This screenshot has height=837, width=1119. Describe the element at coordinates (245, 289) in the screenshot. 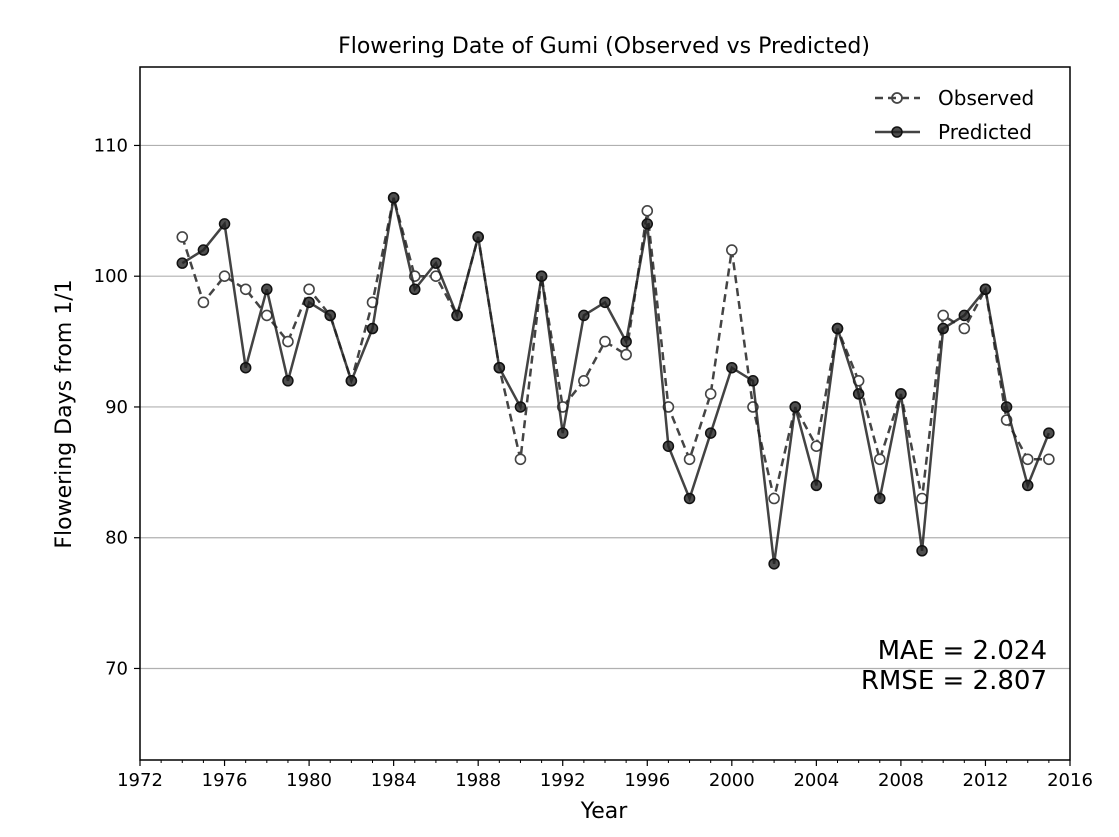

I see `point-observed-1977` at that location.